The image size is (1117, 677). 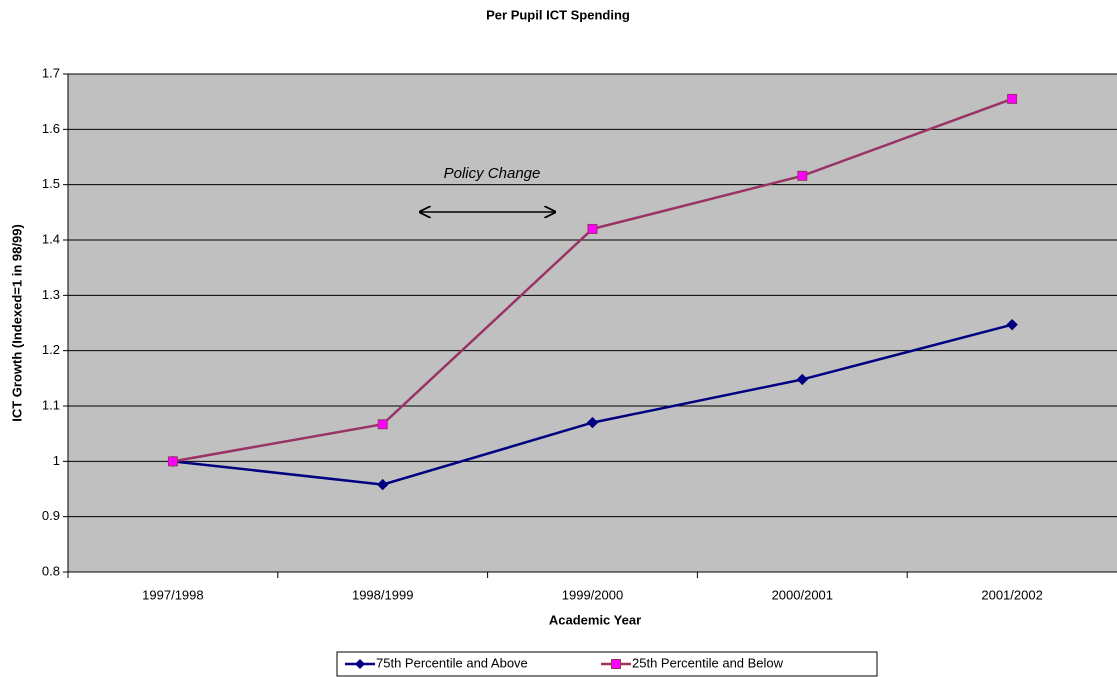 I want to click on y-tick-label: 1.5, so click(x=51, y=183).